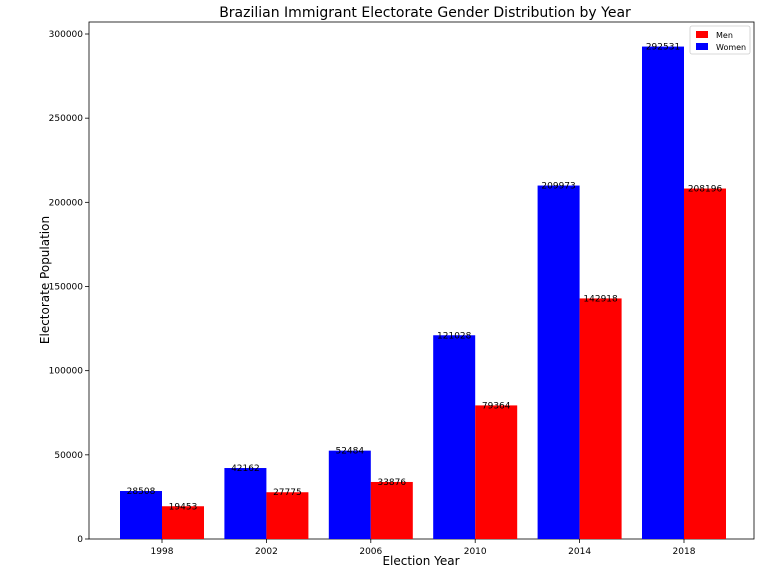 The width and height of the screenshot is (766, 573). What do you see at coordinates (245, 469) in the screenshot?
I see `data-label-women-2002: 42162` at bounding box center [245, 469].